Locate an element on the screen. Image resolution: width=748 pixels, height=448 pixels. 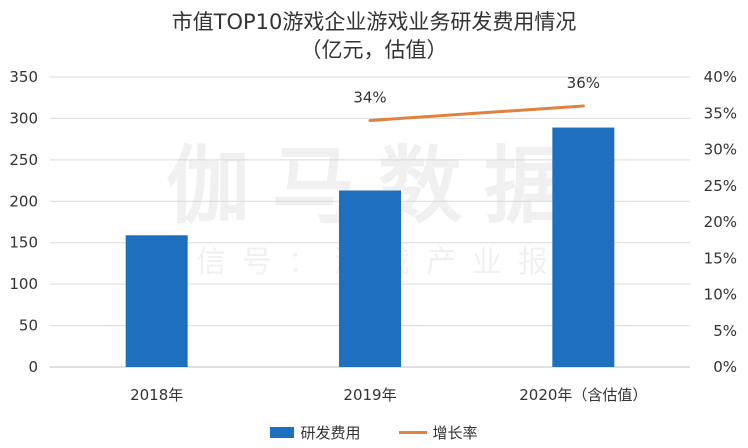
legend-label-bar: 研发费用 is located at coordinates (330, 432).